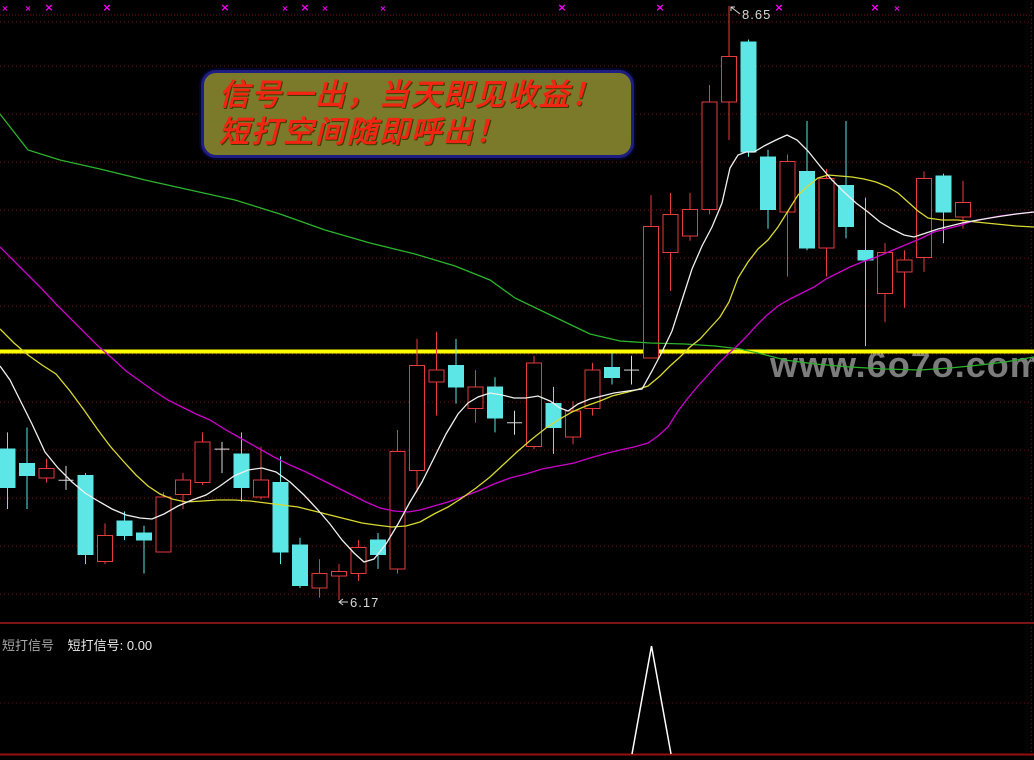  Describe the element at coordinates (365, 602) in the screenshot. I see `low-price-label: 6.17` at that location.